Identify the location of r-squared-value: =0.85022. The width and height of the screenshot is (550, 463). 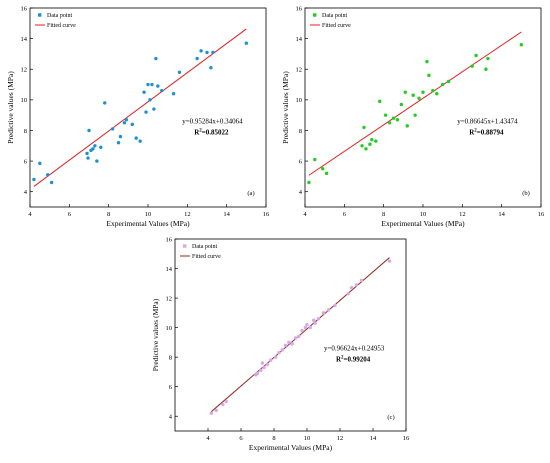
(215, 132).